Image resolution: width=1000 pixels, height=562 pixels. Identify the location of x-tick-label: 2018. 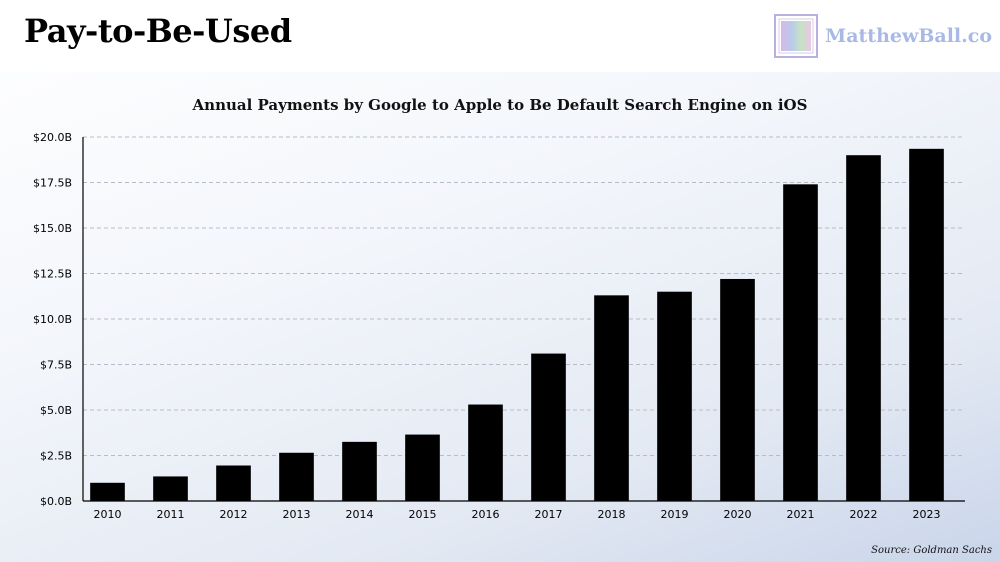
(612, 514).